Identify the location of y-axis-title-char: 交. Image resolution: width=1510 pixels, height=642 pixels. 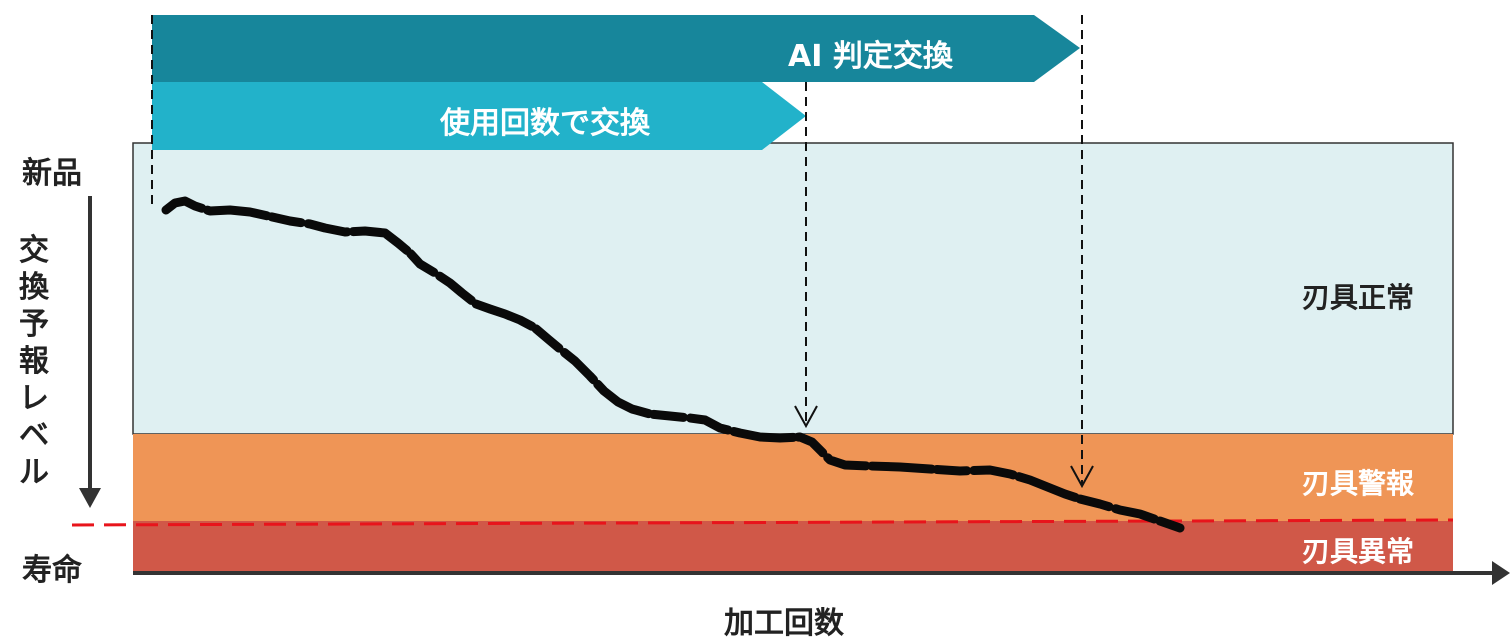
(34, 250).